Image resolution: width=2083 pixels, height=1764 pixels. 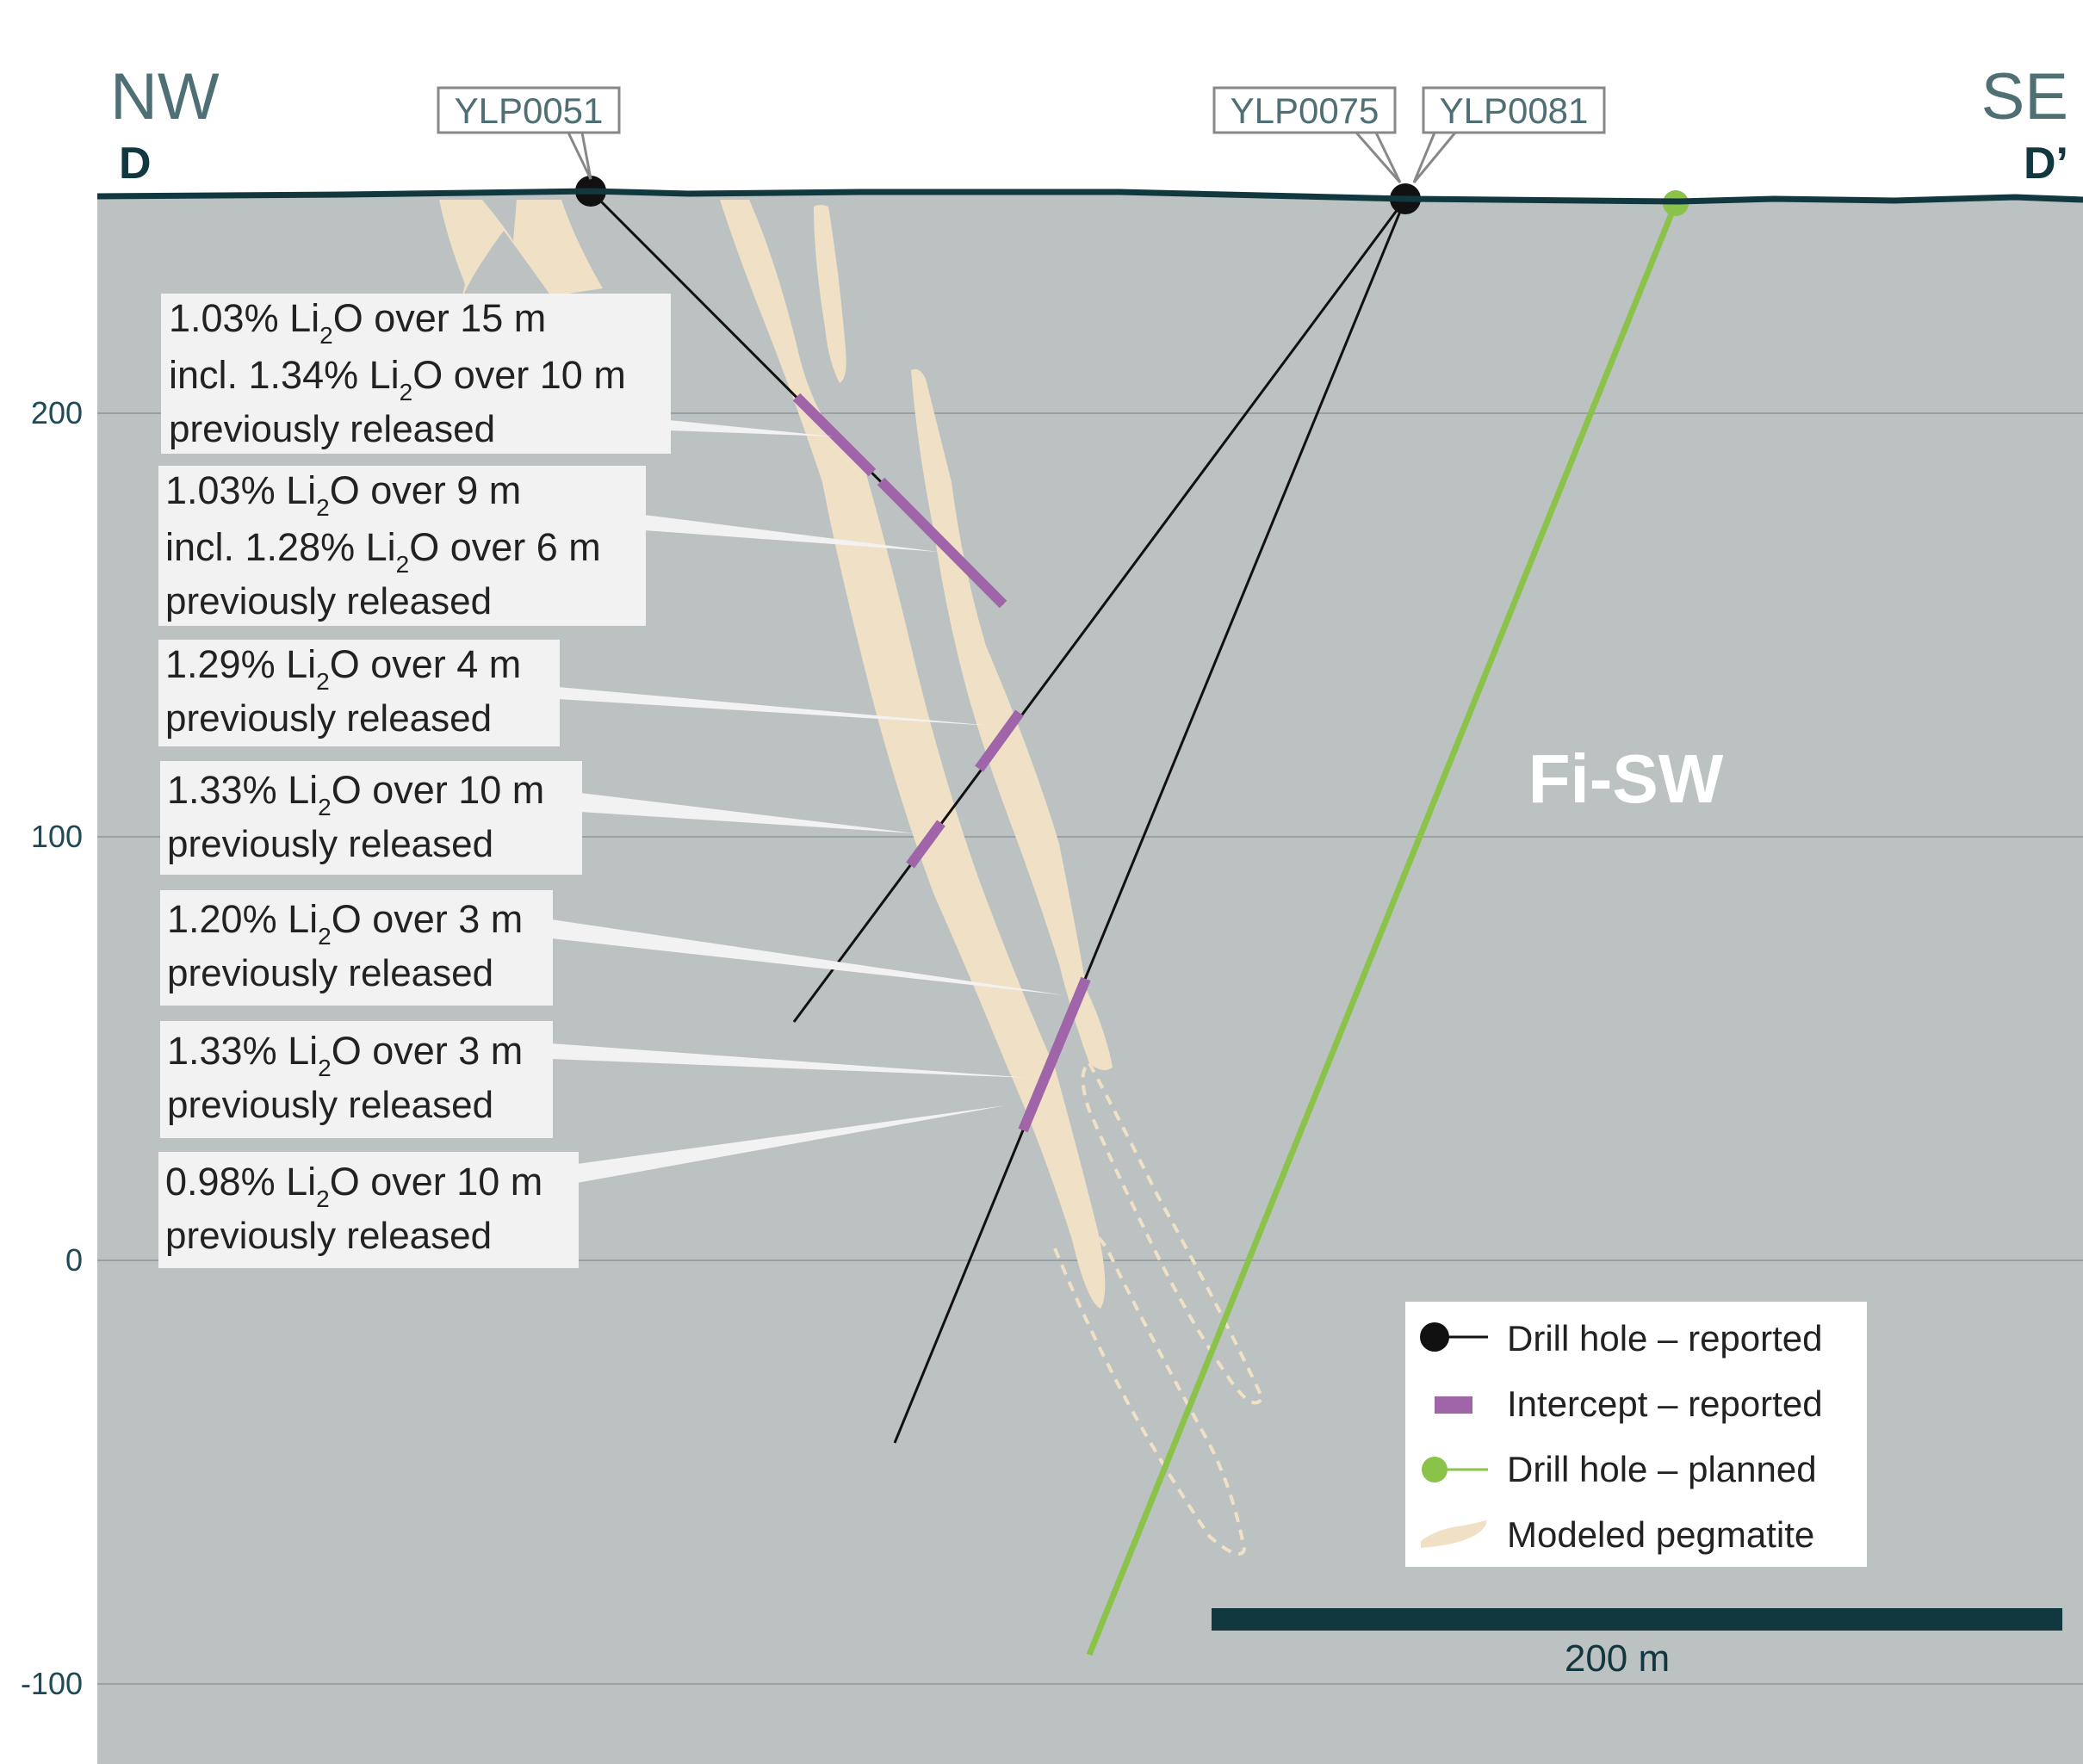 I want to click on callout-line-1: 1.33% Li2O over 3 m, so click(x=345, y=1055).